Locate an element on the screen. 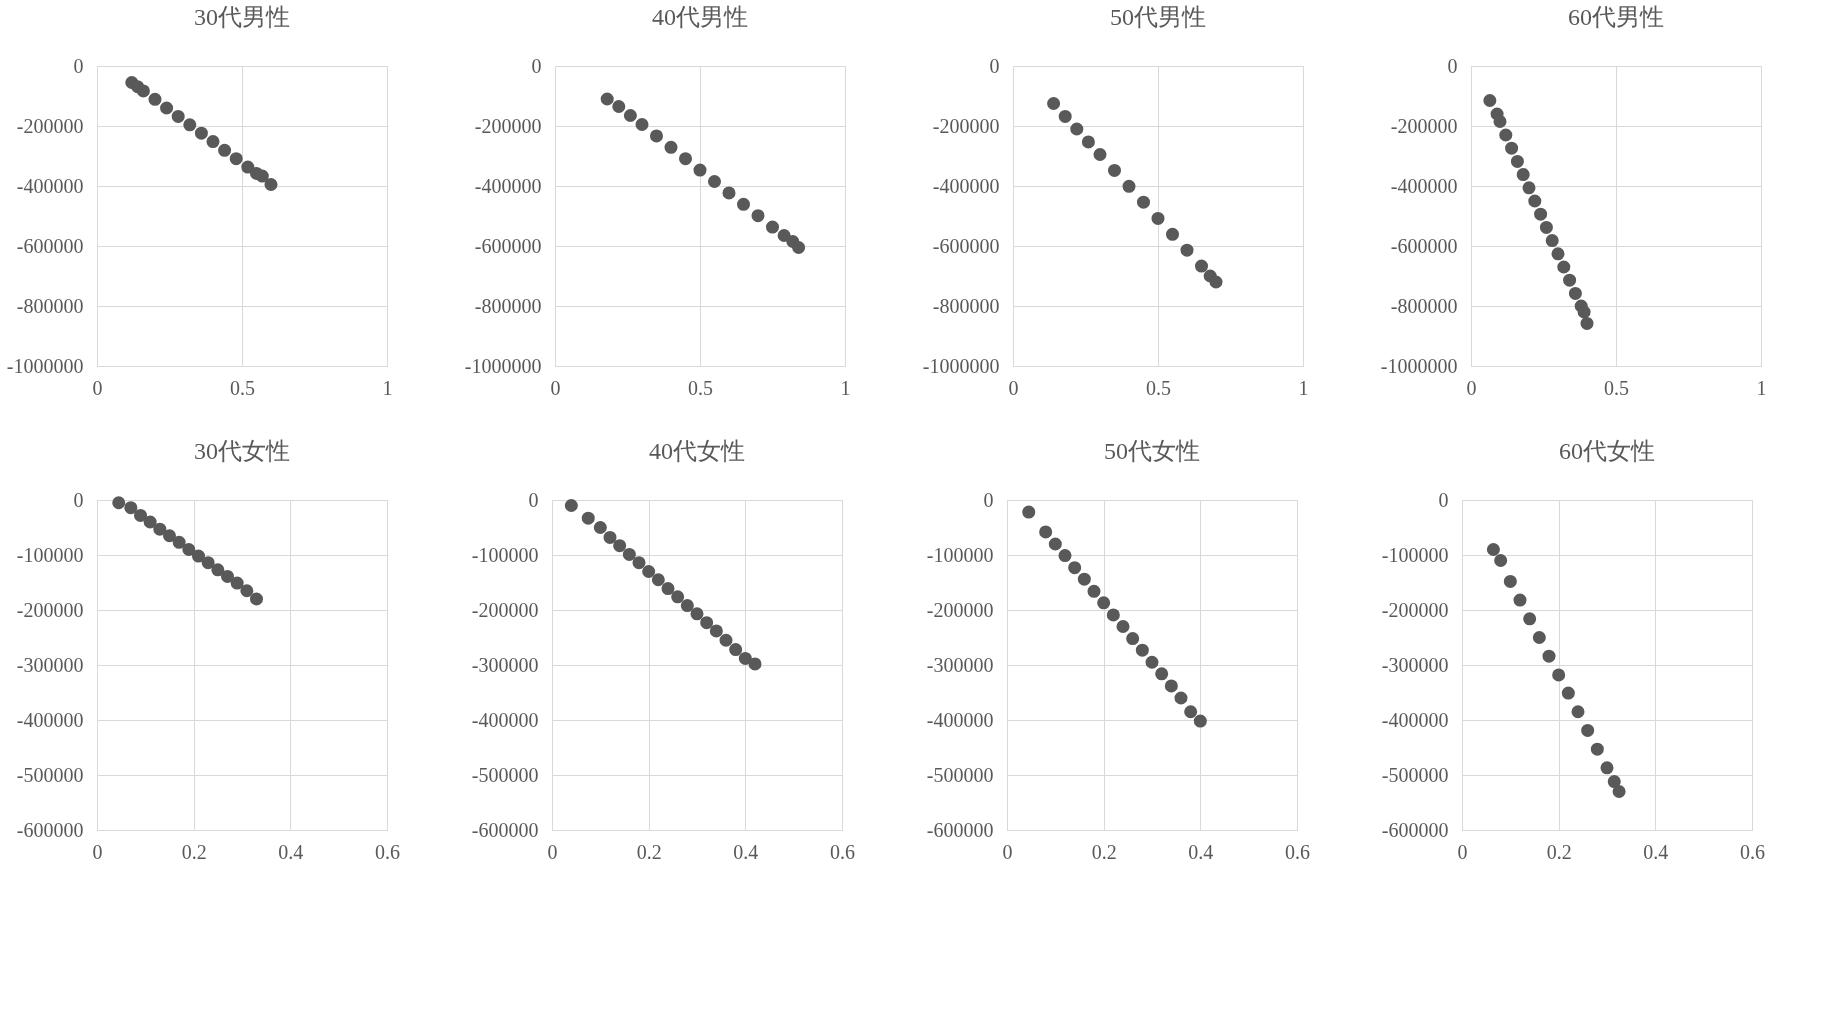  chart-title: 30代女性 is located at coordinates (242, 451).